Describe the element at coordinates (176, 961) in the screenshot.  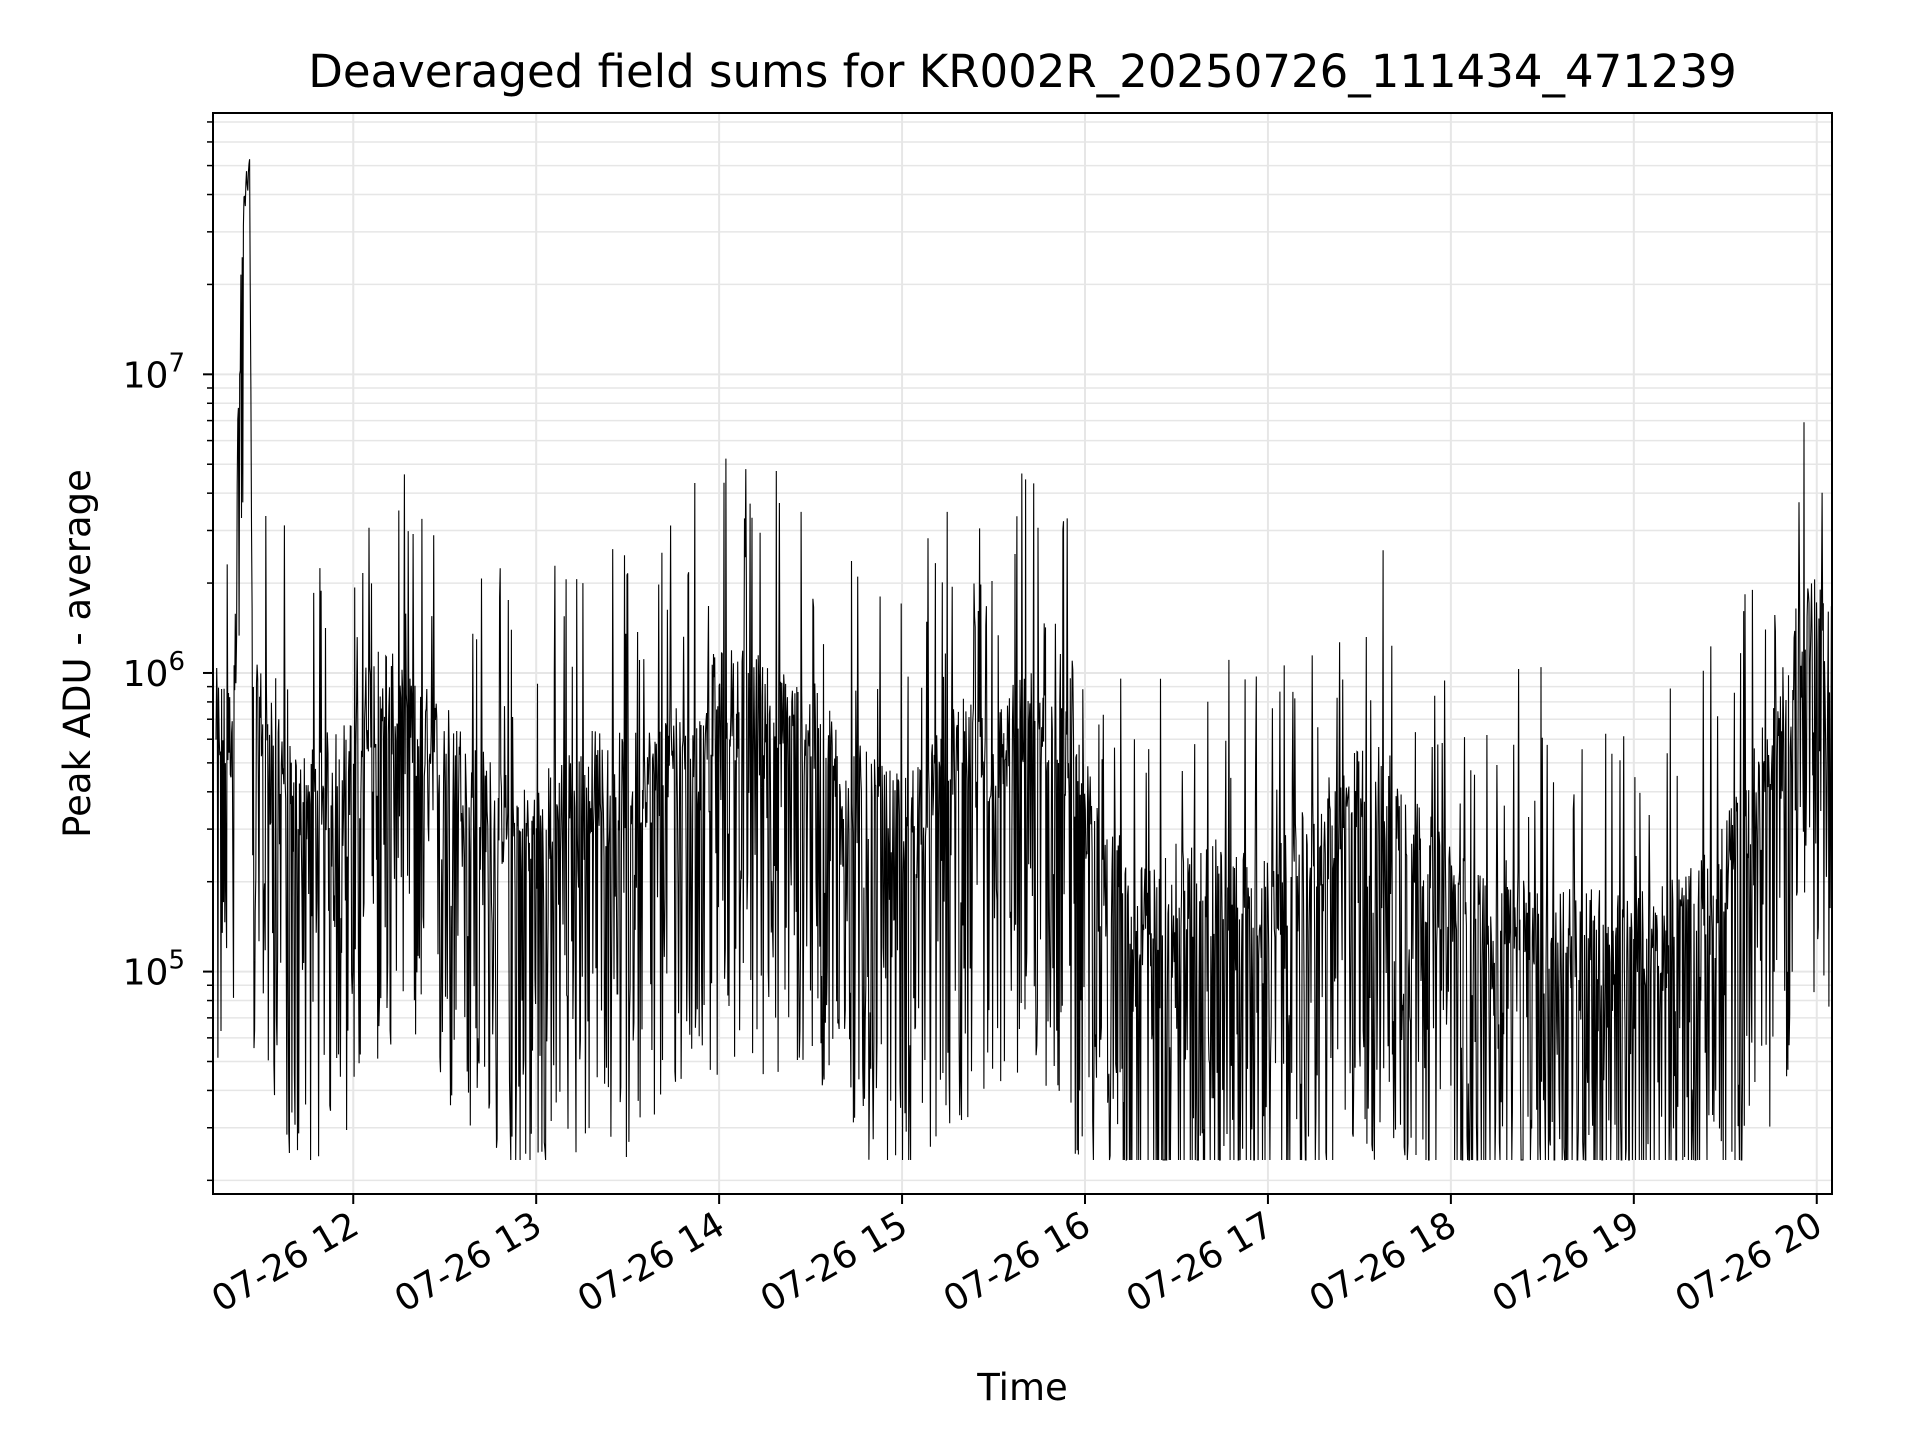
I see `y-tick-label-exponent: 5` at that location.